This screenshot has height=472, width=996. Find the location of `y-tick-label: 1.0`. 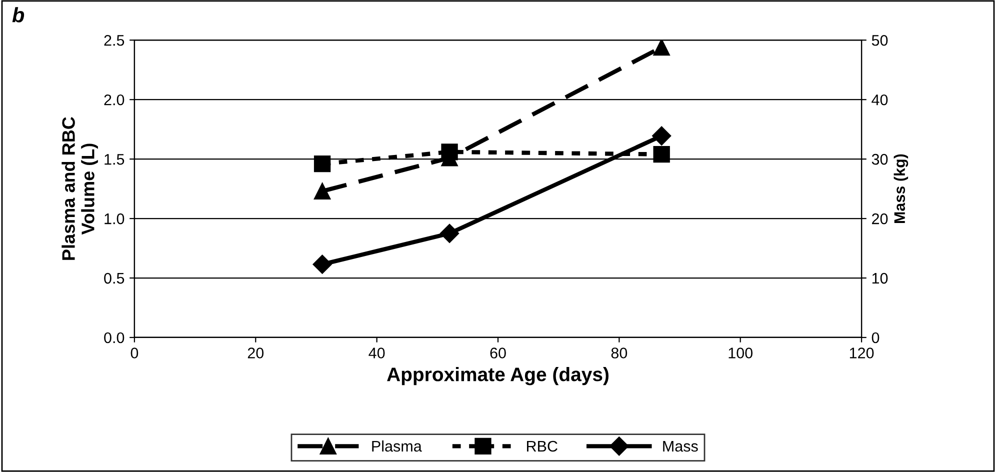

y-tick-label: 1.0 is located at coordinates (114, 218).